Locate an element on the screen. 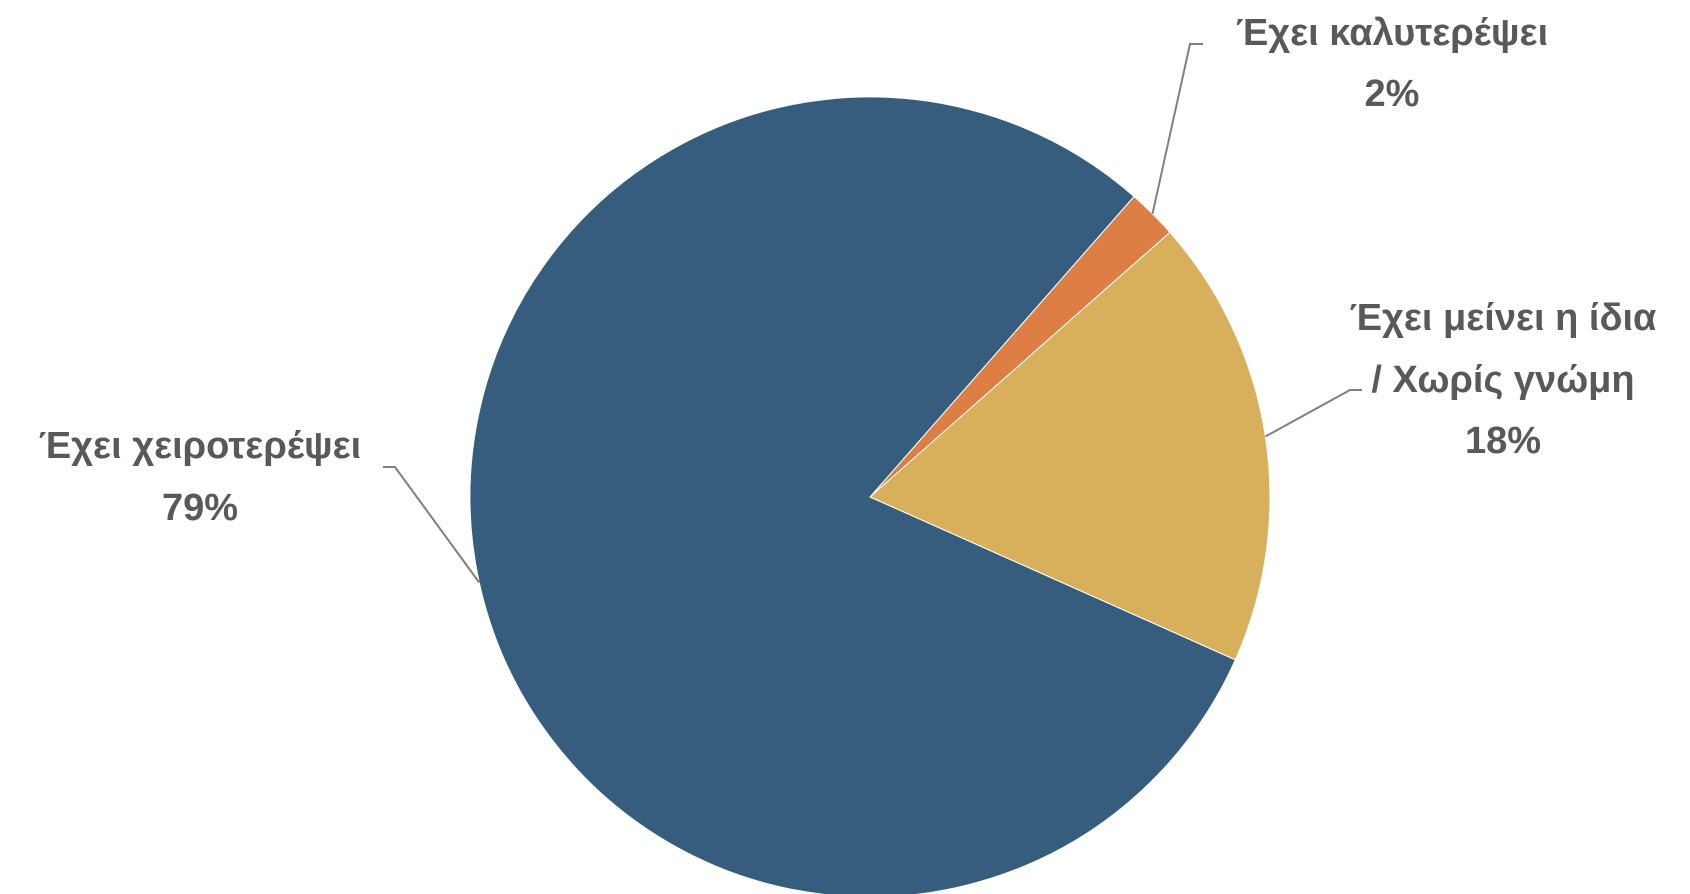  slice-category-label-2: Έχει μείνει η ίδια is located at coordinates (1503, 318).